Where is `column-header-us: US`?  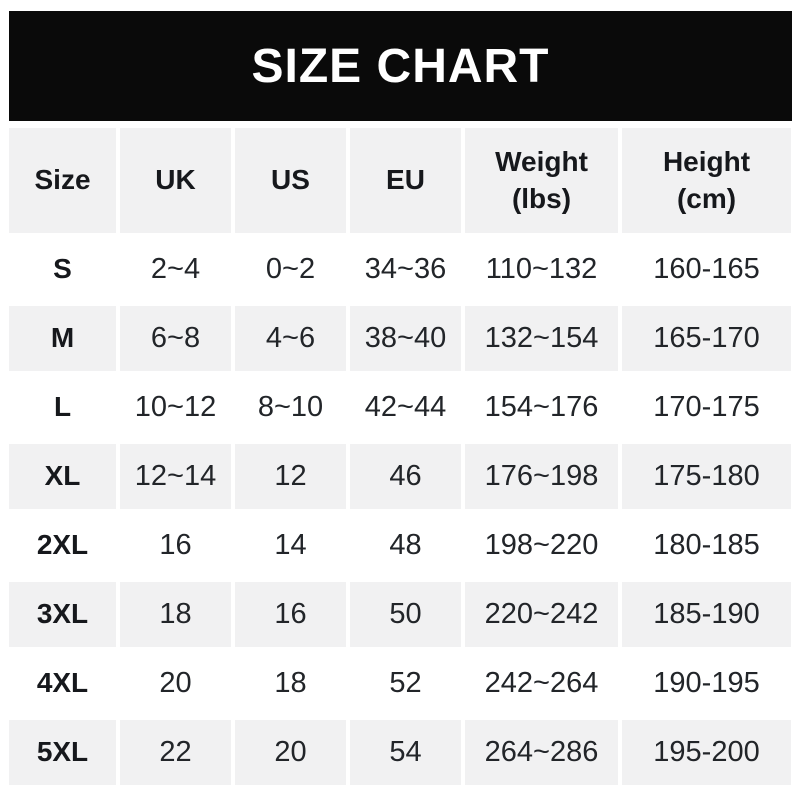
column-header-us: US is located at coordinates (290, 180).